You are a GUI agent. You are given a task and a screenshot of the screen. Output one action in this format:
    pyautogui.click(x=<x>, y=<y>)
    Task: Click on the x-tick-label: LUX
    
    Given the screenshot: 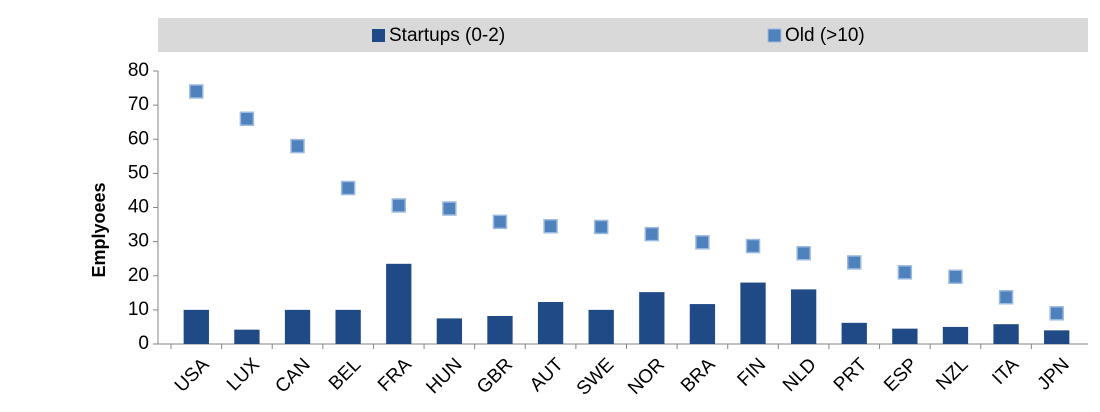 What is the action you would take?
    pyautogui.click(x=243, y=374)
    